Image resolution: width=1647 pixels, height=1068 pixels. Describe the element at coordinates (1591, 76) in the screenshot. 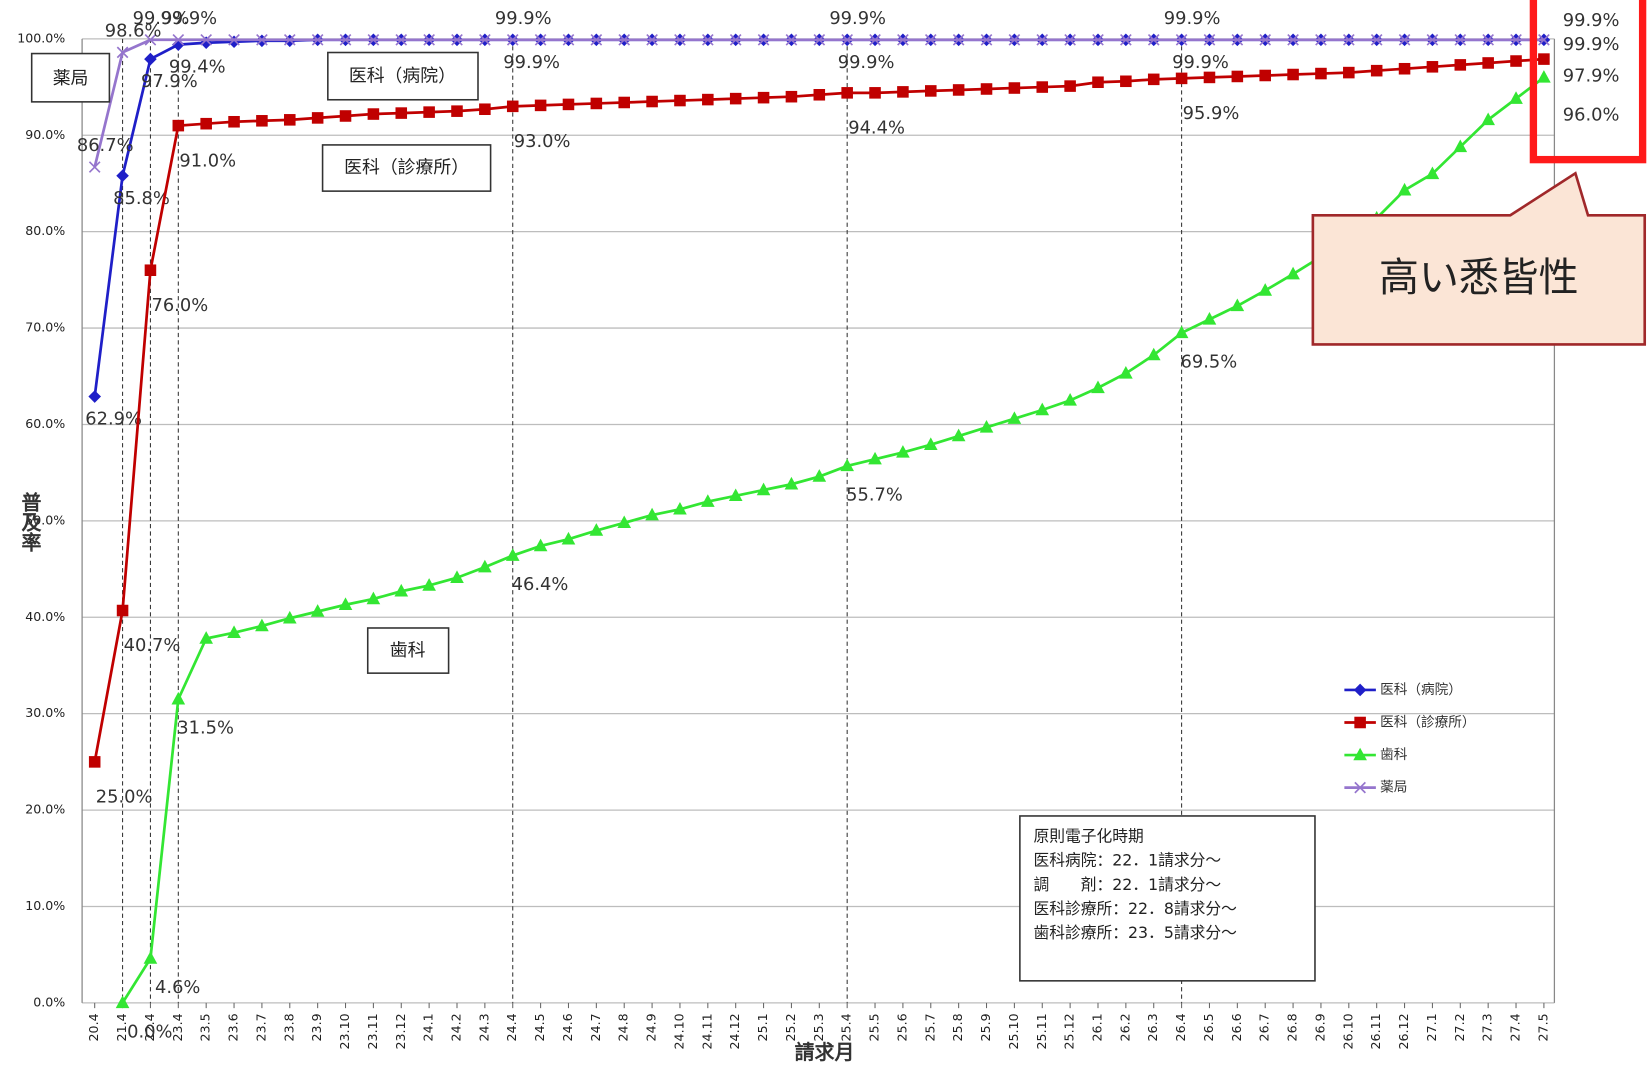

I see `data-label: 97.9%` at that location.